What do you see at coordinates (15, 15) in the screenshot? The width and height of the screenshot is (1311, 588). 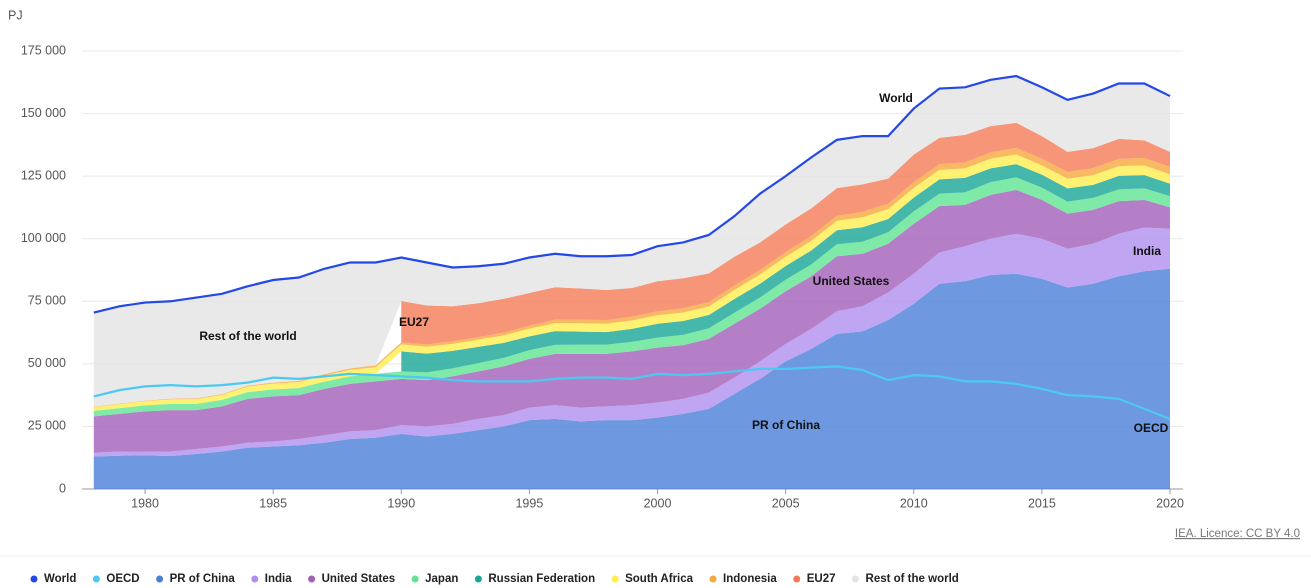 I see `y-unit: PJ` at bounding box center [15, 15].